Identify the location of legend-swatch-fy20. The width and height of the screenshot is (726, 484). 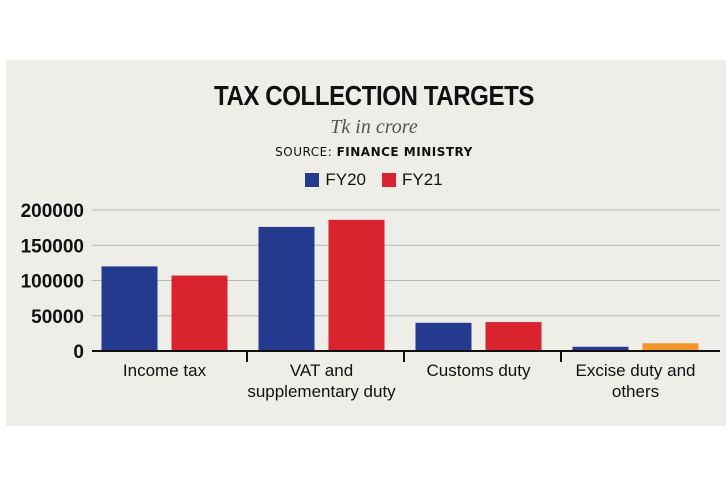
(312, 180).